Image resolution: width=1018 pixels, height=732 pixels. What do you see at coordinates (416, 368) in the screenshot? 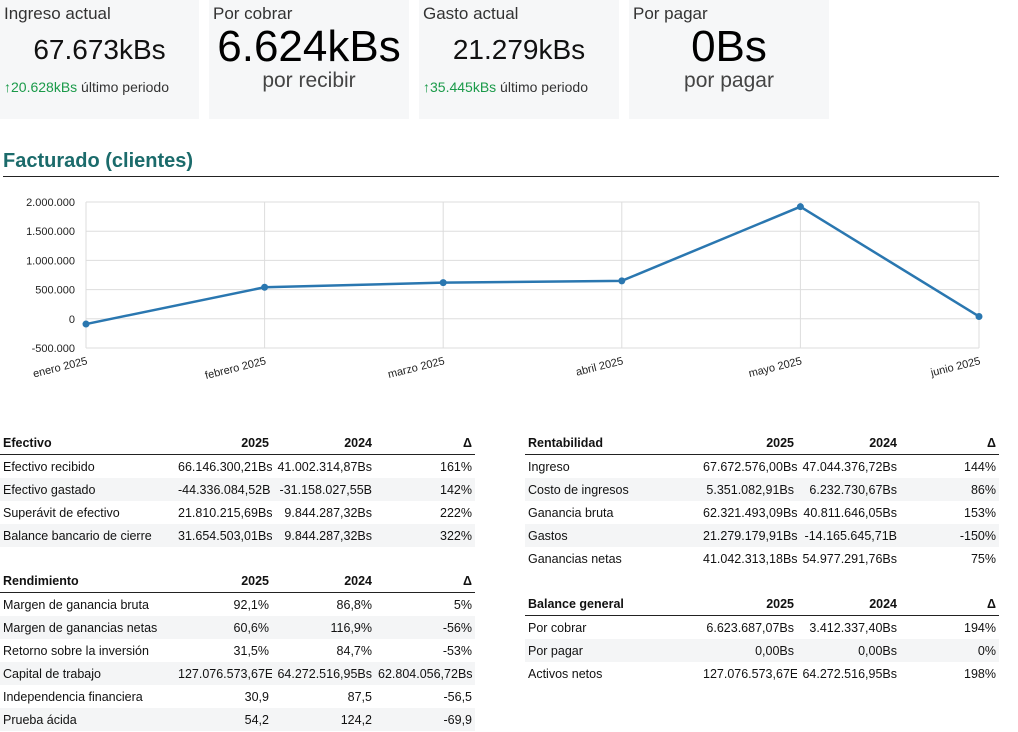
I see `x-tick-label: marzo 2025` at bounding box center [416, 368].